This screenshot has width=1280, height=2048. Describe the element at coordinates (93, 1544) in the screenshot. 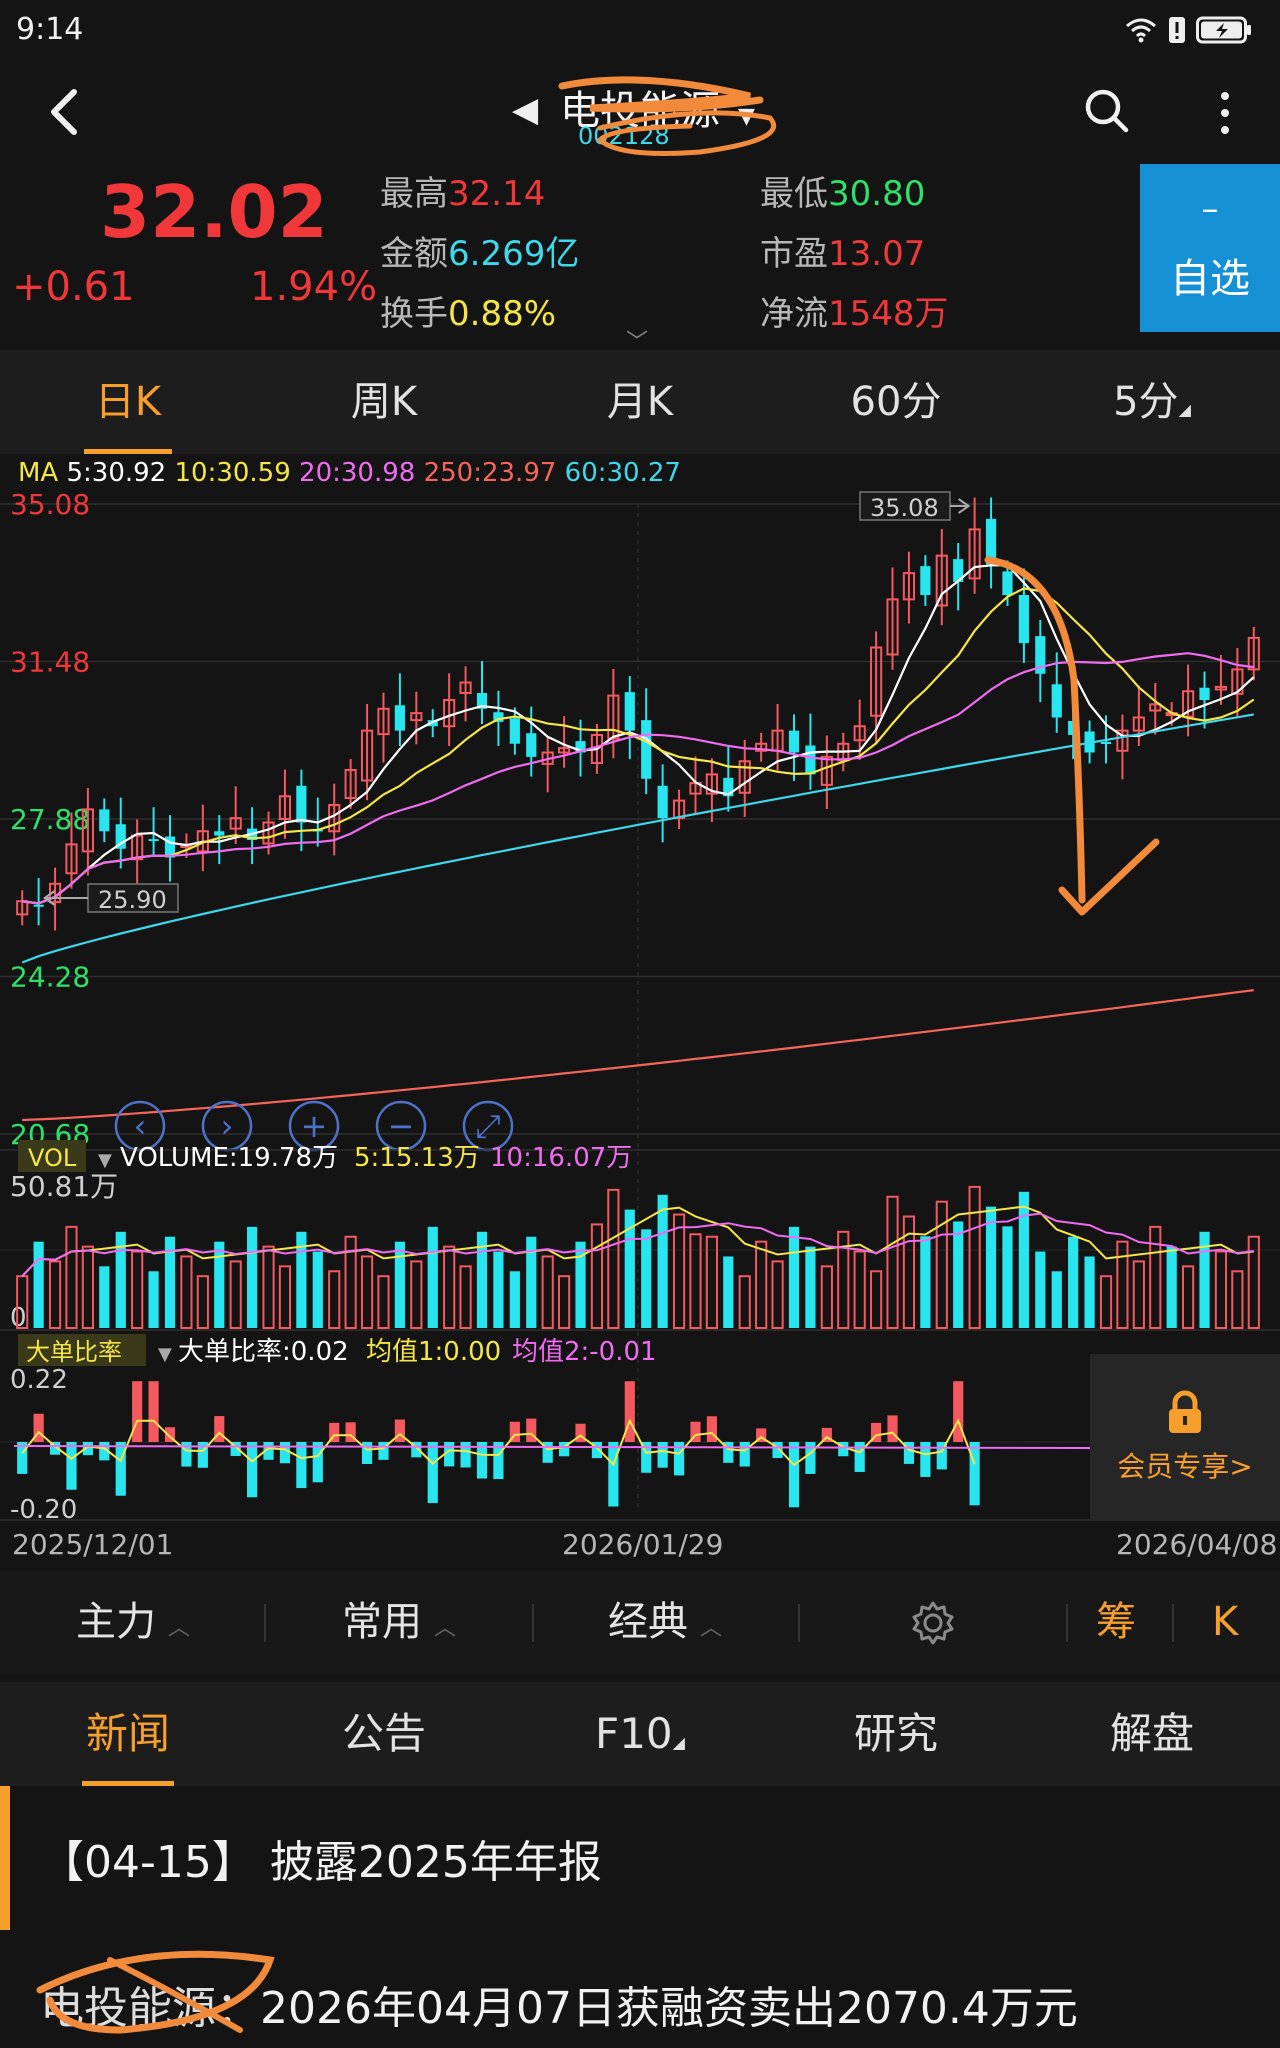

I see `date-label-start: 2025/12/01` at that location.